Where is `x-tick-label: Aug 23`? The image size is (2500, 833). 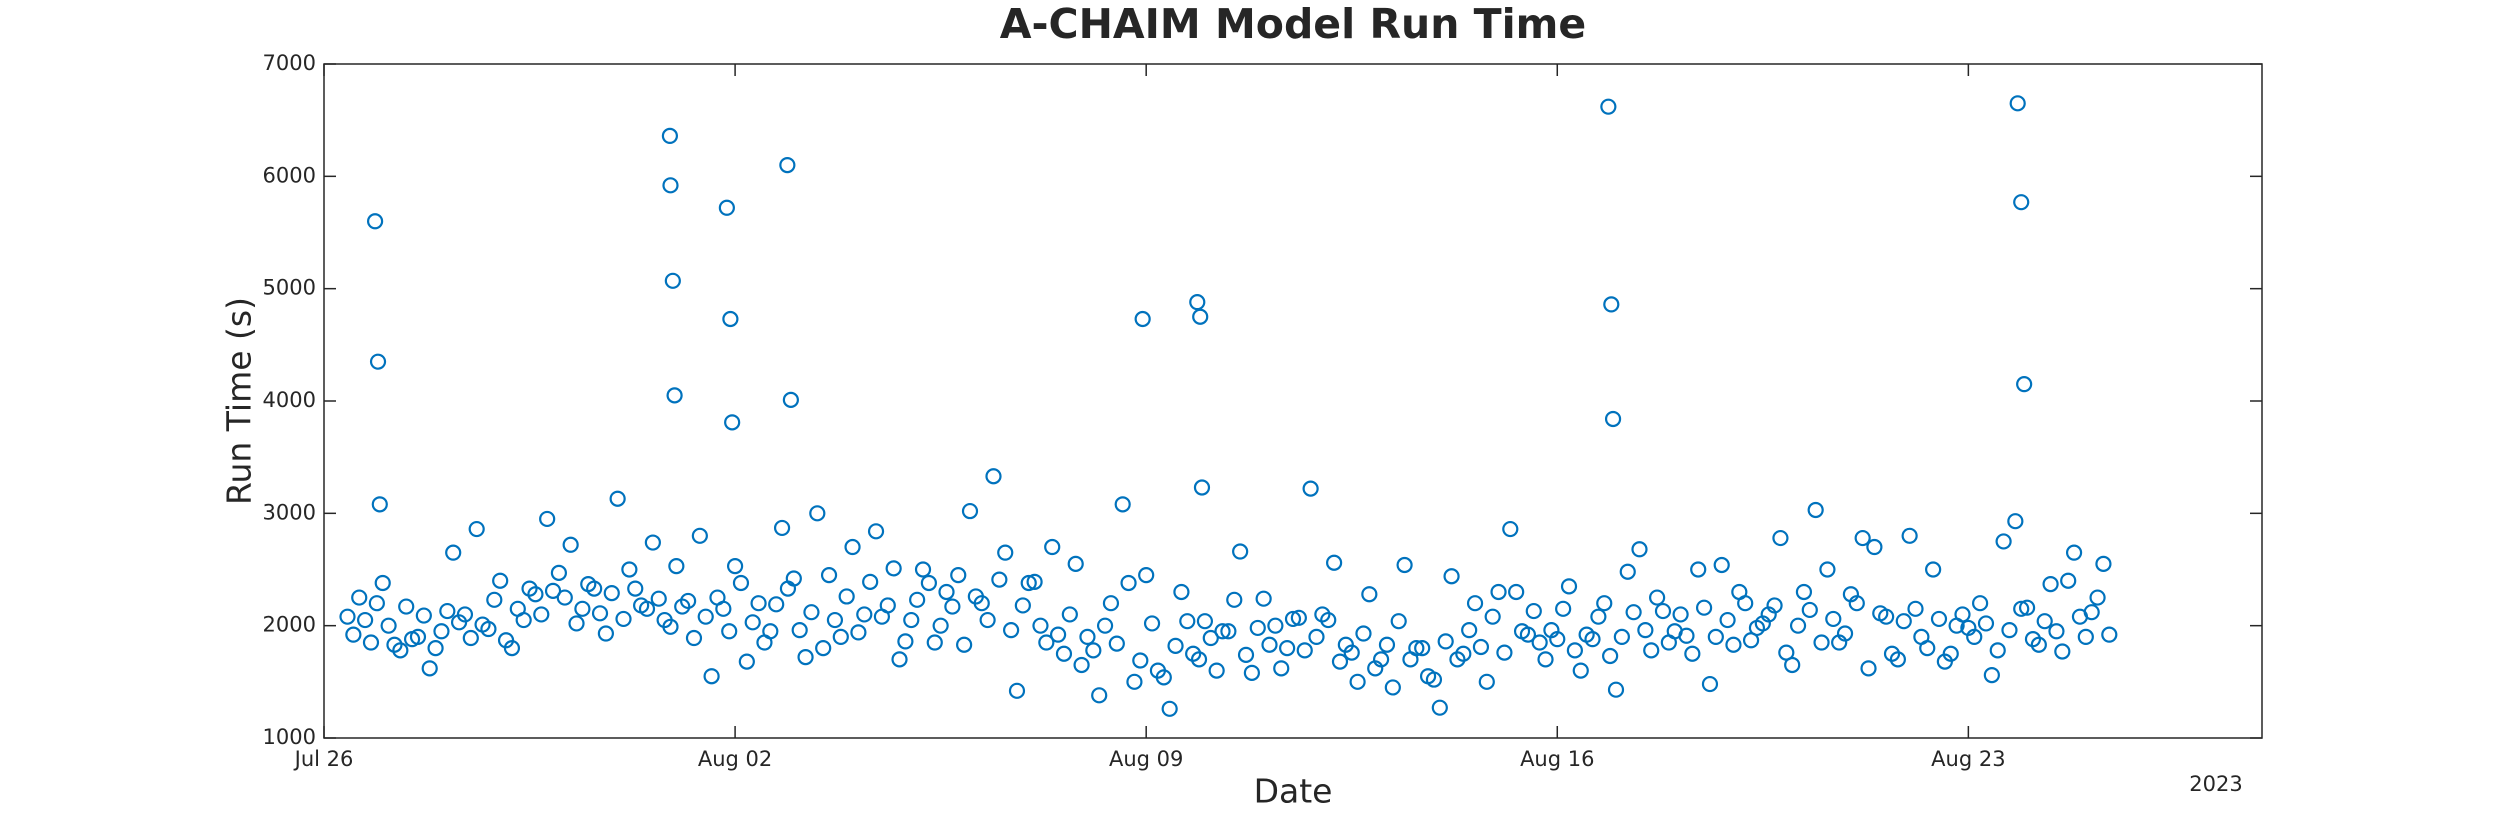 x-tick-label: Aug 23 is located at coordinates (1968, 759).